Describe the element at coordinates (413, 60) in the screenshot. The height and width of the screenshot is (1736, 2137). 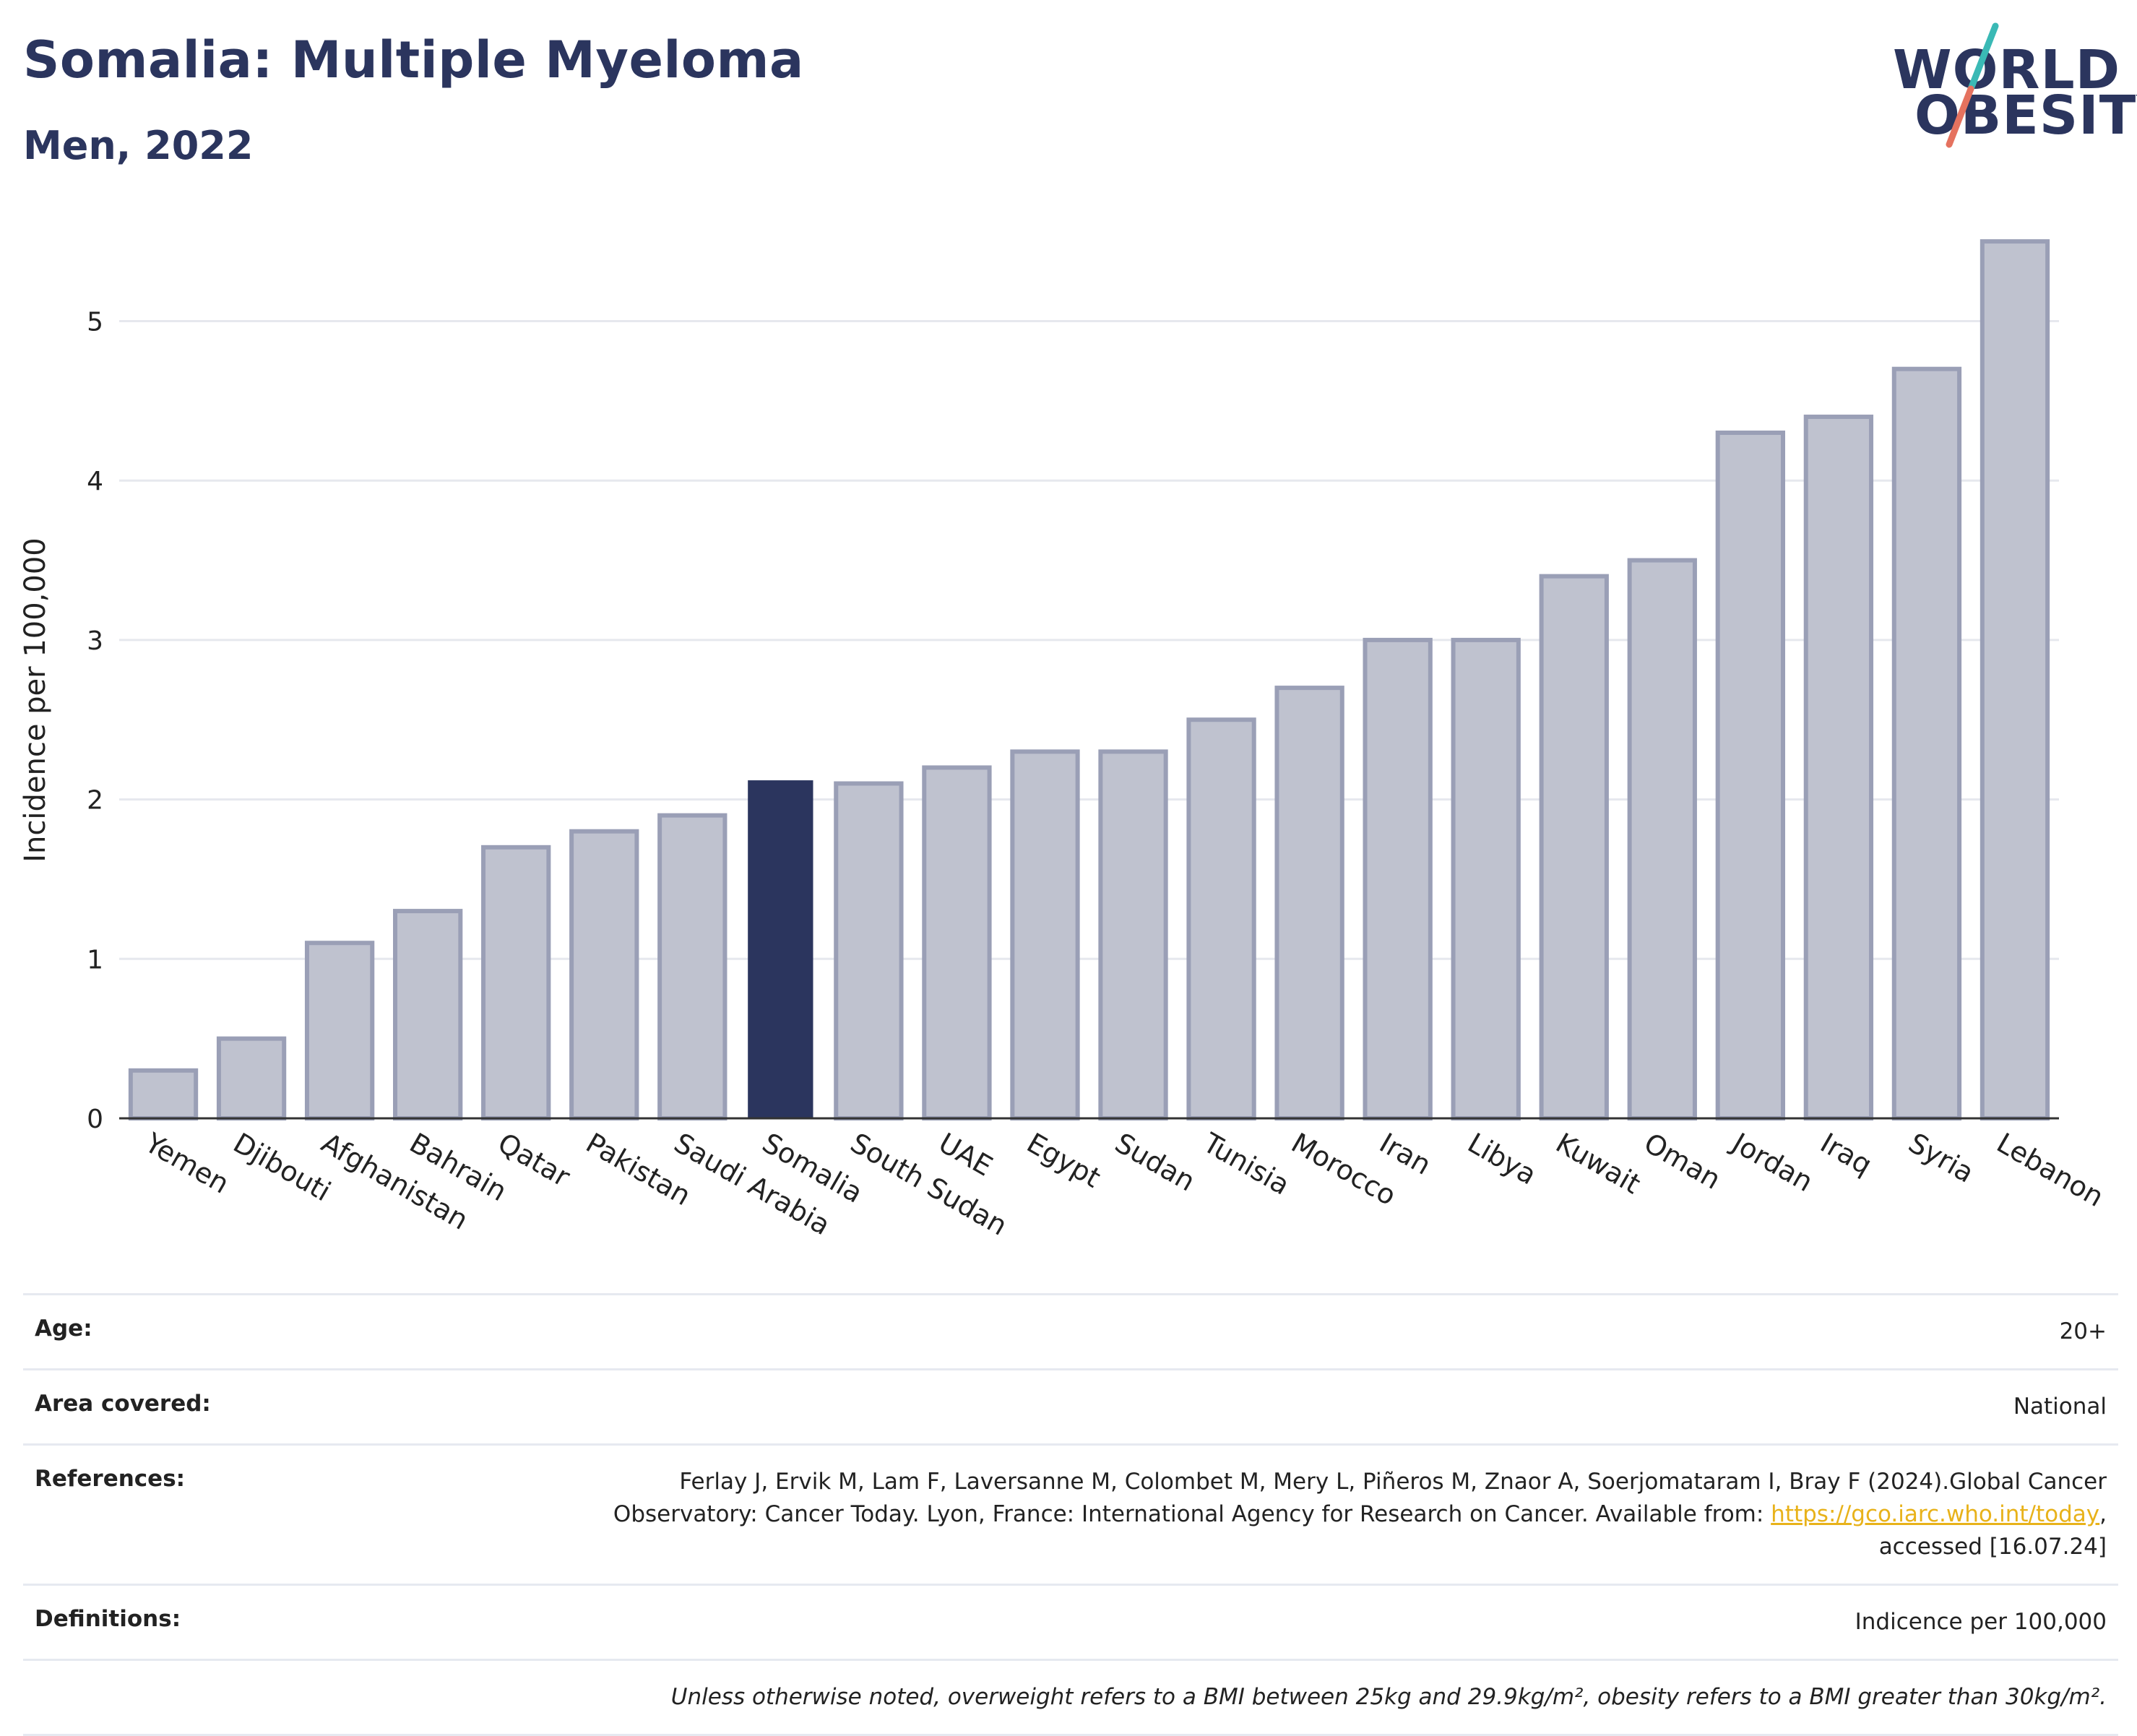
I see `page-title: Somalia: Multiple Myeloma` at that location.